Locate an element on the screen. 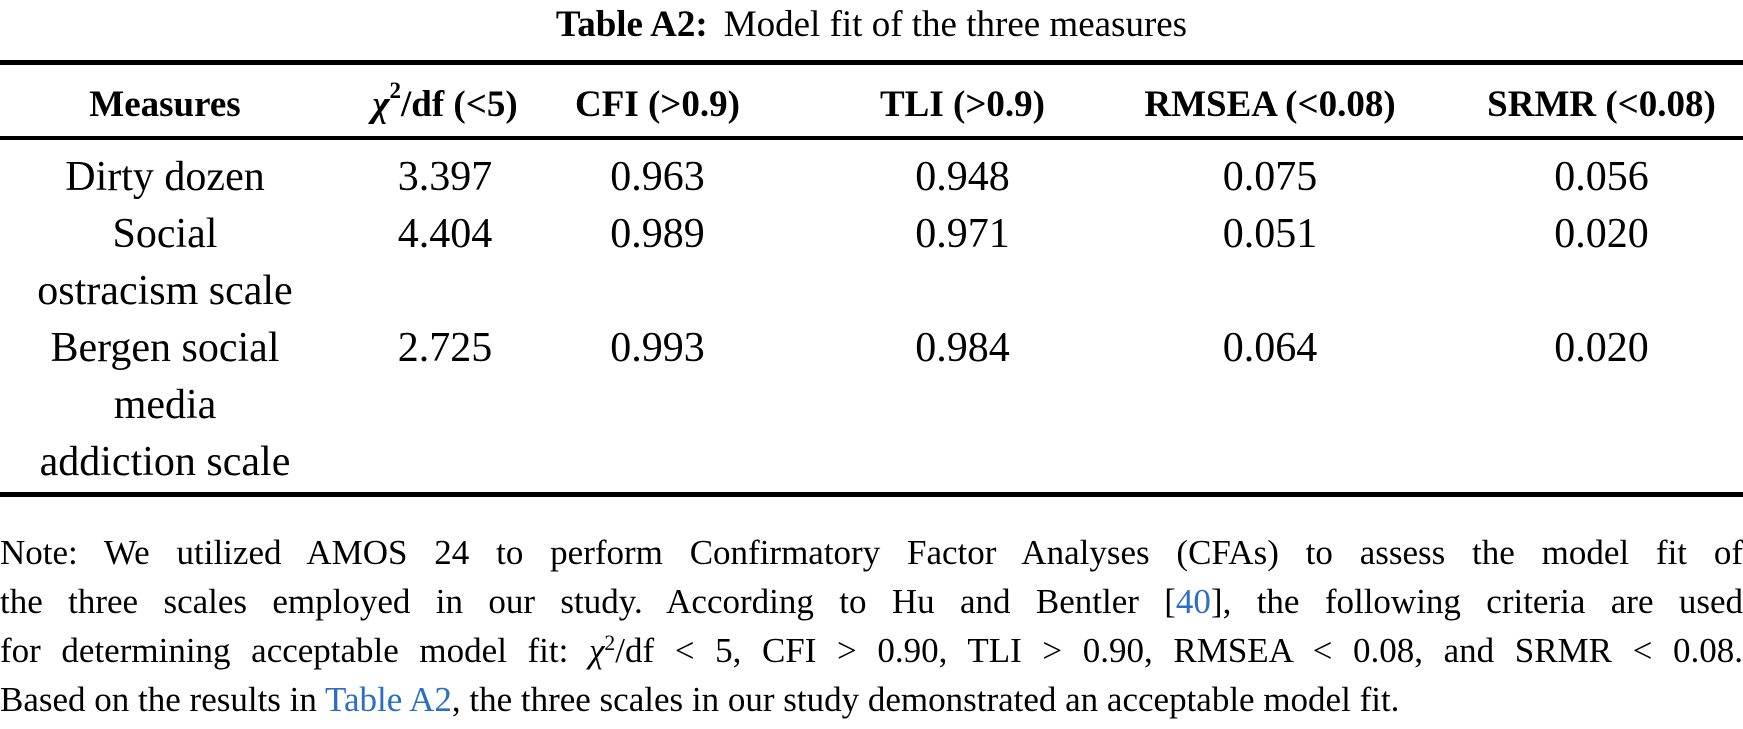  value-cell: 2.725 is located at coordinates (445, 347).